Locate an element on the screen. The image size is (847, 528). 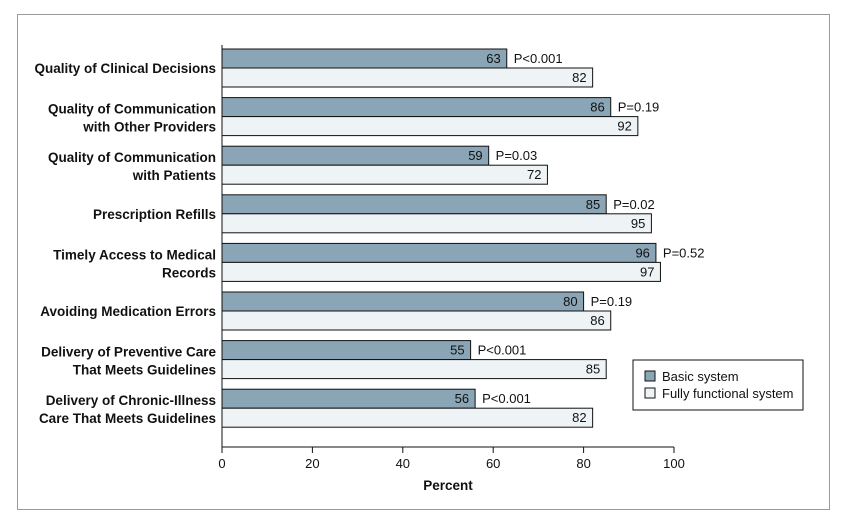
data-label: 63 is located at coordinates (493, 58).